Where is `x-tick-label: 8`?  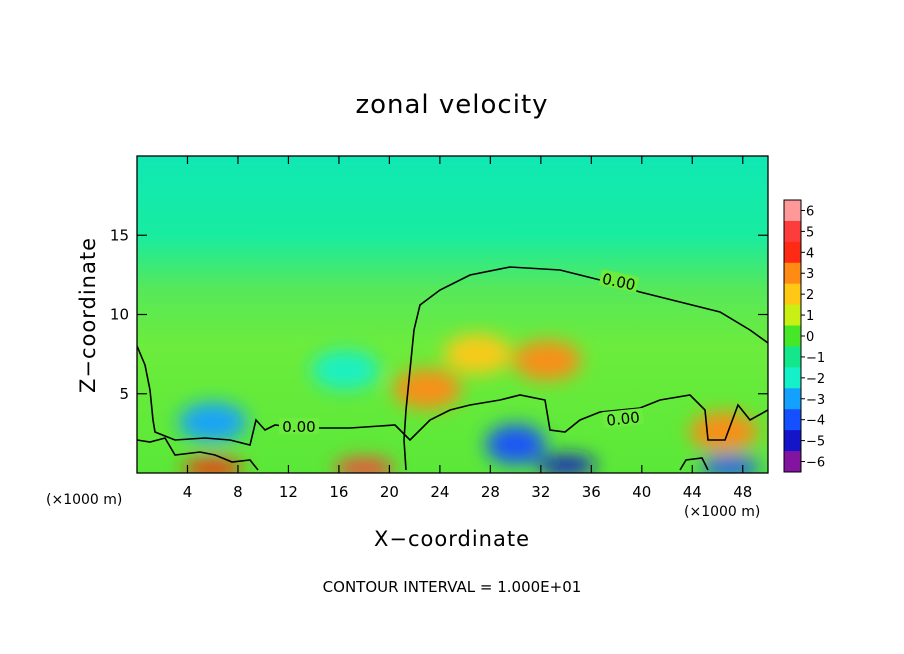 x-tick-label: 8 is located at coordinates (238, 492).